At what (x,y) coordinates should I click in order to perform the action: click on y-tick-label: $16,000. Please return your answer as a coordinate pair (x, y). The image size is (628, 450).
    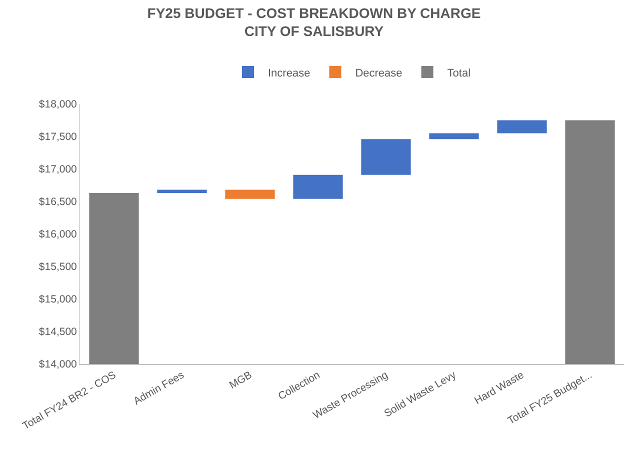
    Looking at the image, I should click on (58, 234).